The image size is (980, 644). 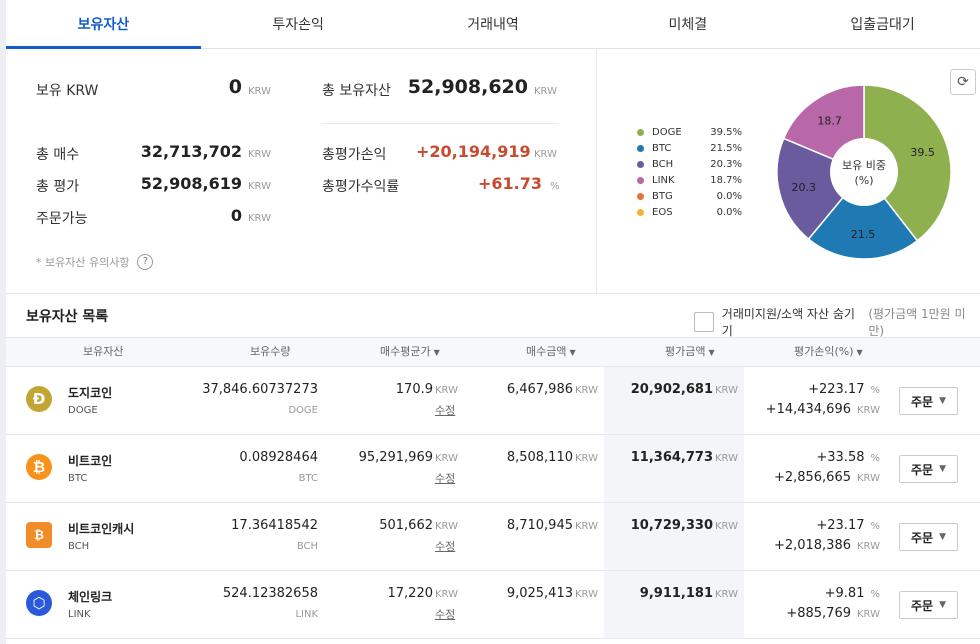 What do you see at coordinates (551, 352) in the screenshot?
I see `col-buy-amount: 매수금액 ▼` at bounding box center [551, 352].